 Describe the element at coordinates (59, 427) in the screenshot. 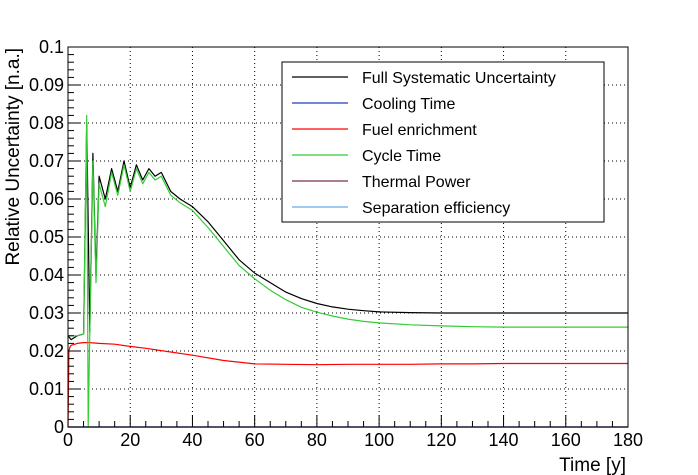

I see `y-tick-label: 0` at that location.